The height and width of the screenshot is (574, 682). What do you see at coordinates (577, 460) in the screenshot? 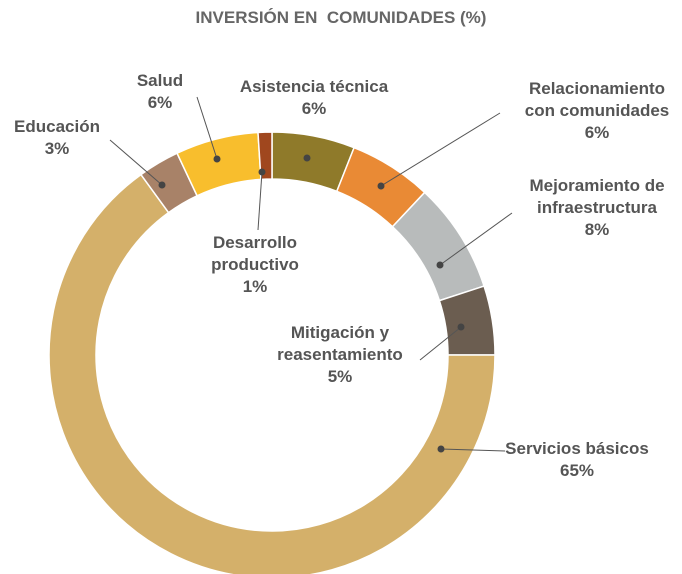
I see `slice-label: Servicios básicos 65%` at bounding box center [577, 460].